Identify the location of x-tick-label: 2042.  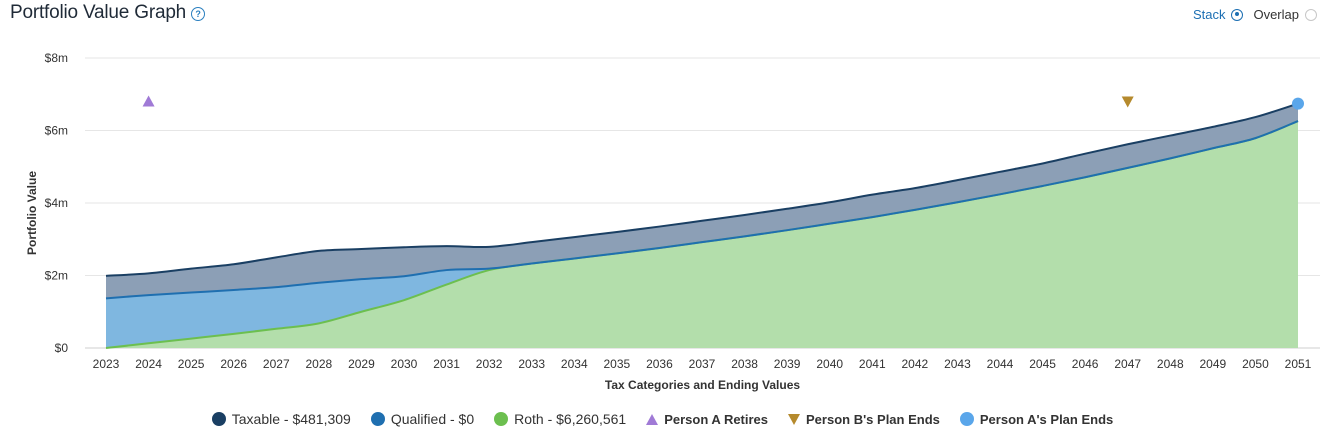
(915, 364).